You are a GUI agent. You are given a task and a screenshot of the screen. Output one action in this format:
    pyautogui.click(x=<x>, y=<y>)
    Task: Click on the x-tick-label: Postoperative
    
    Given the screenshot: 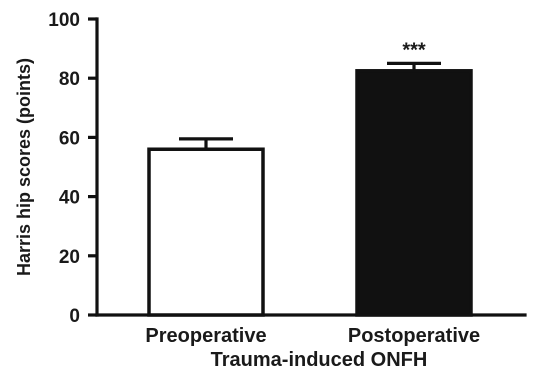 What is the action you would take?
    pyautogui.click(x=414, y=336)
    